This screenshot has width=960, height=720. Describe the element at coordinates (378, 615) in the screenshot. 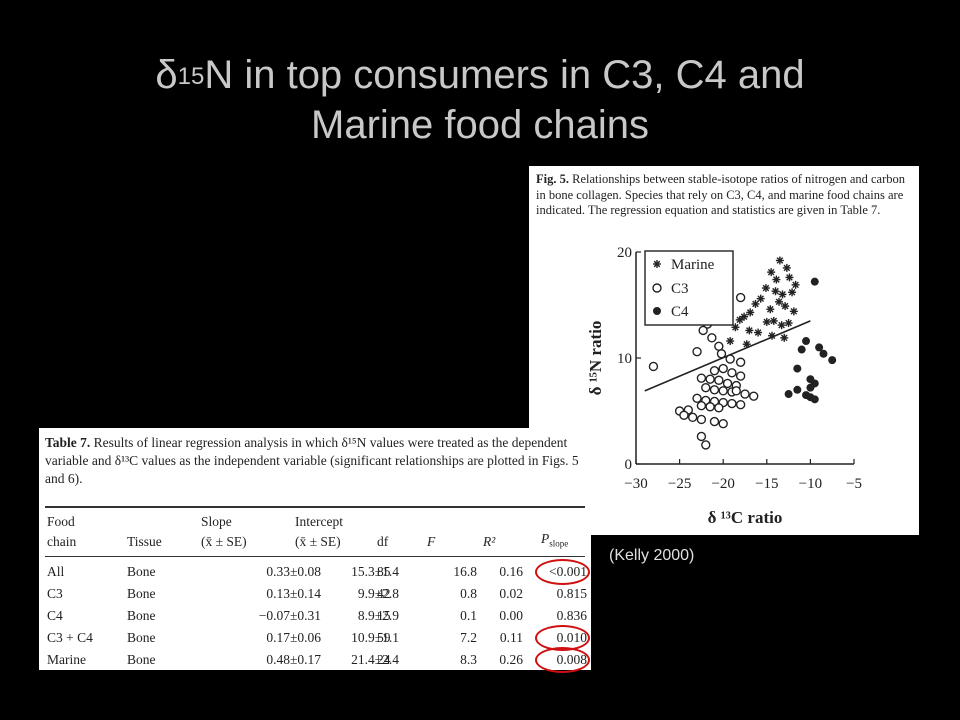

I see `cell-intercept: 8.9±2.9` at that location.